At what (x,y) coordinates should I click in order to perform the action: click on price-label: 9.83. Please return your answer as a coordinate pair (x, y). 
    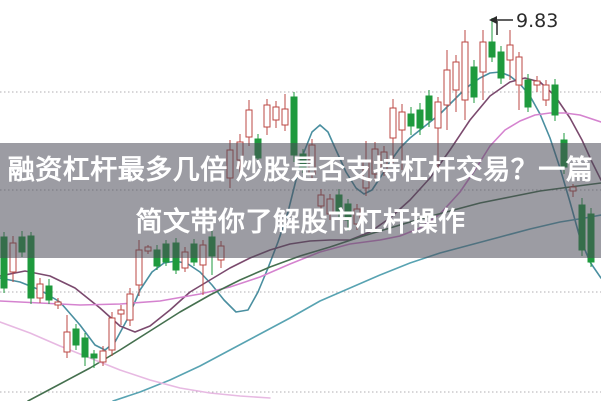
    Looking at the image, I should click on (537, 21).